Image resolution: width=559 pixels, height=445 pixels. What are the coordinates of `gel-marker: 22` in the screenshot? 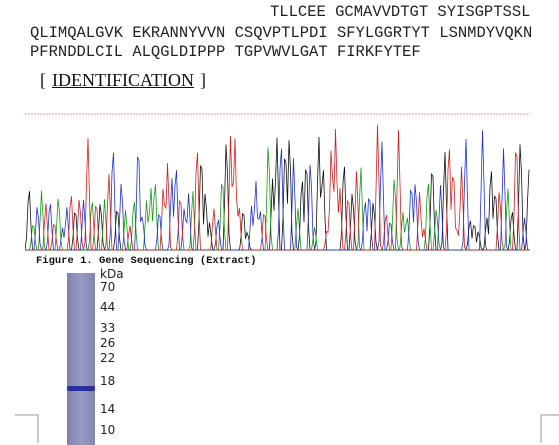 It's located at (108, 358).